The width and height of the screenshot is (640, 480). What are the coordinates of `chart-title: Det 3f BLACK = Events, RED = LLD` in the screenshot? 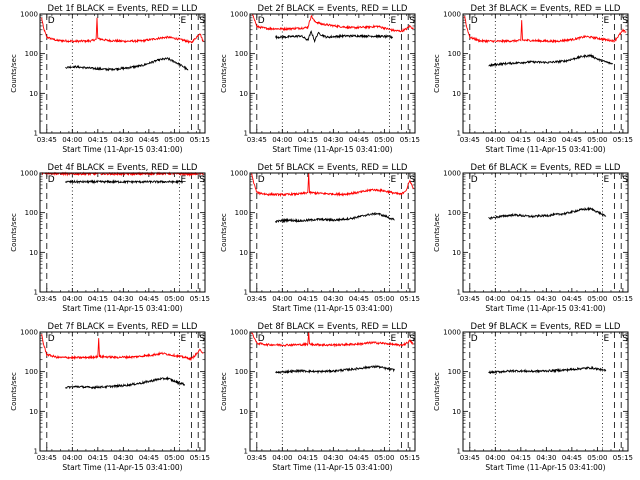 It's located at (546, 9).